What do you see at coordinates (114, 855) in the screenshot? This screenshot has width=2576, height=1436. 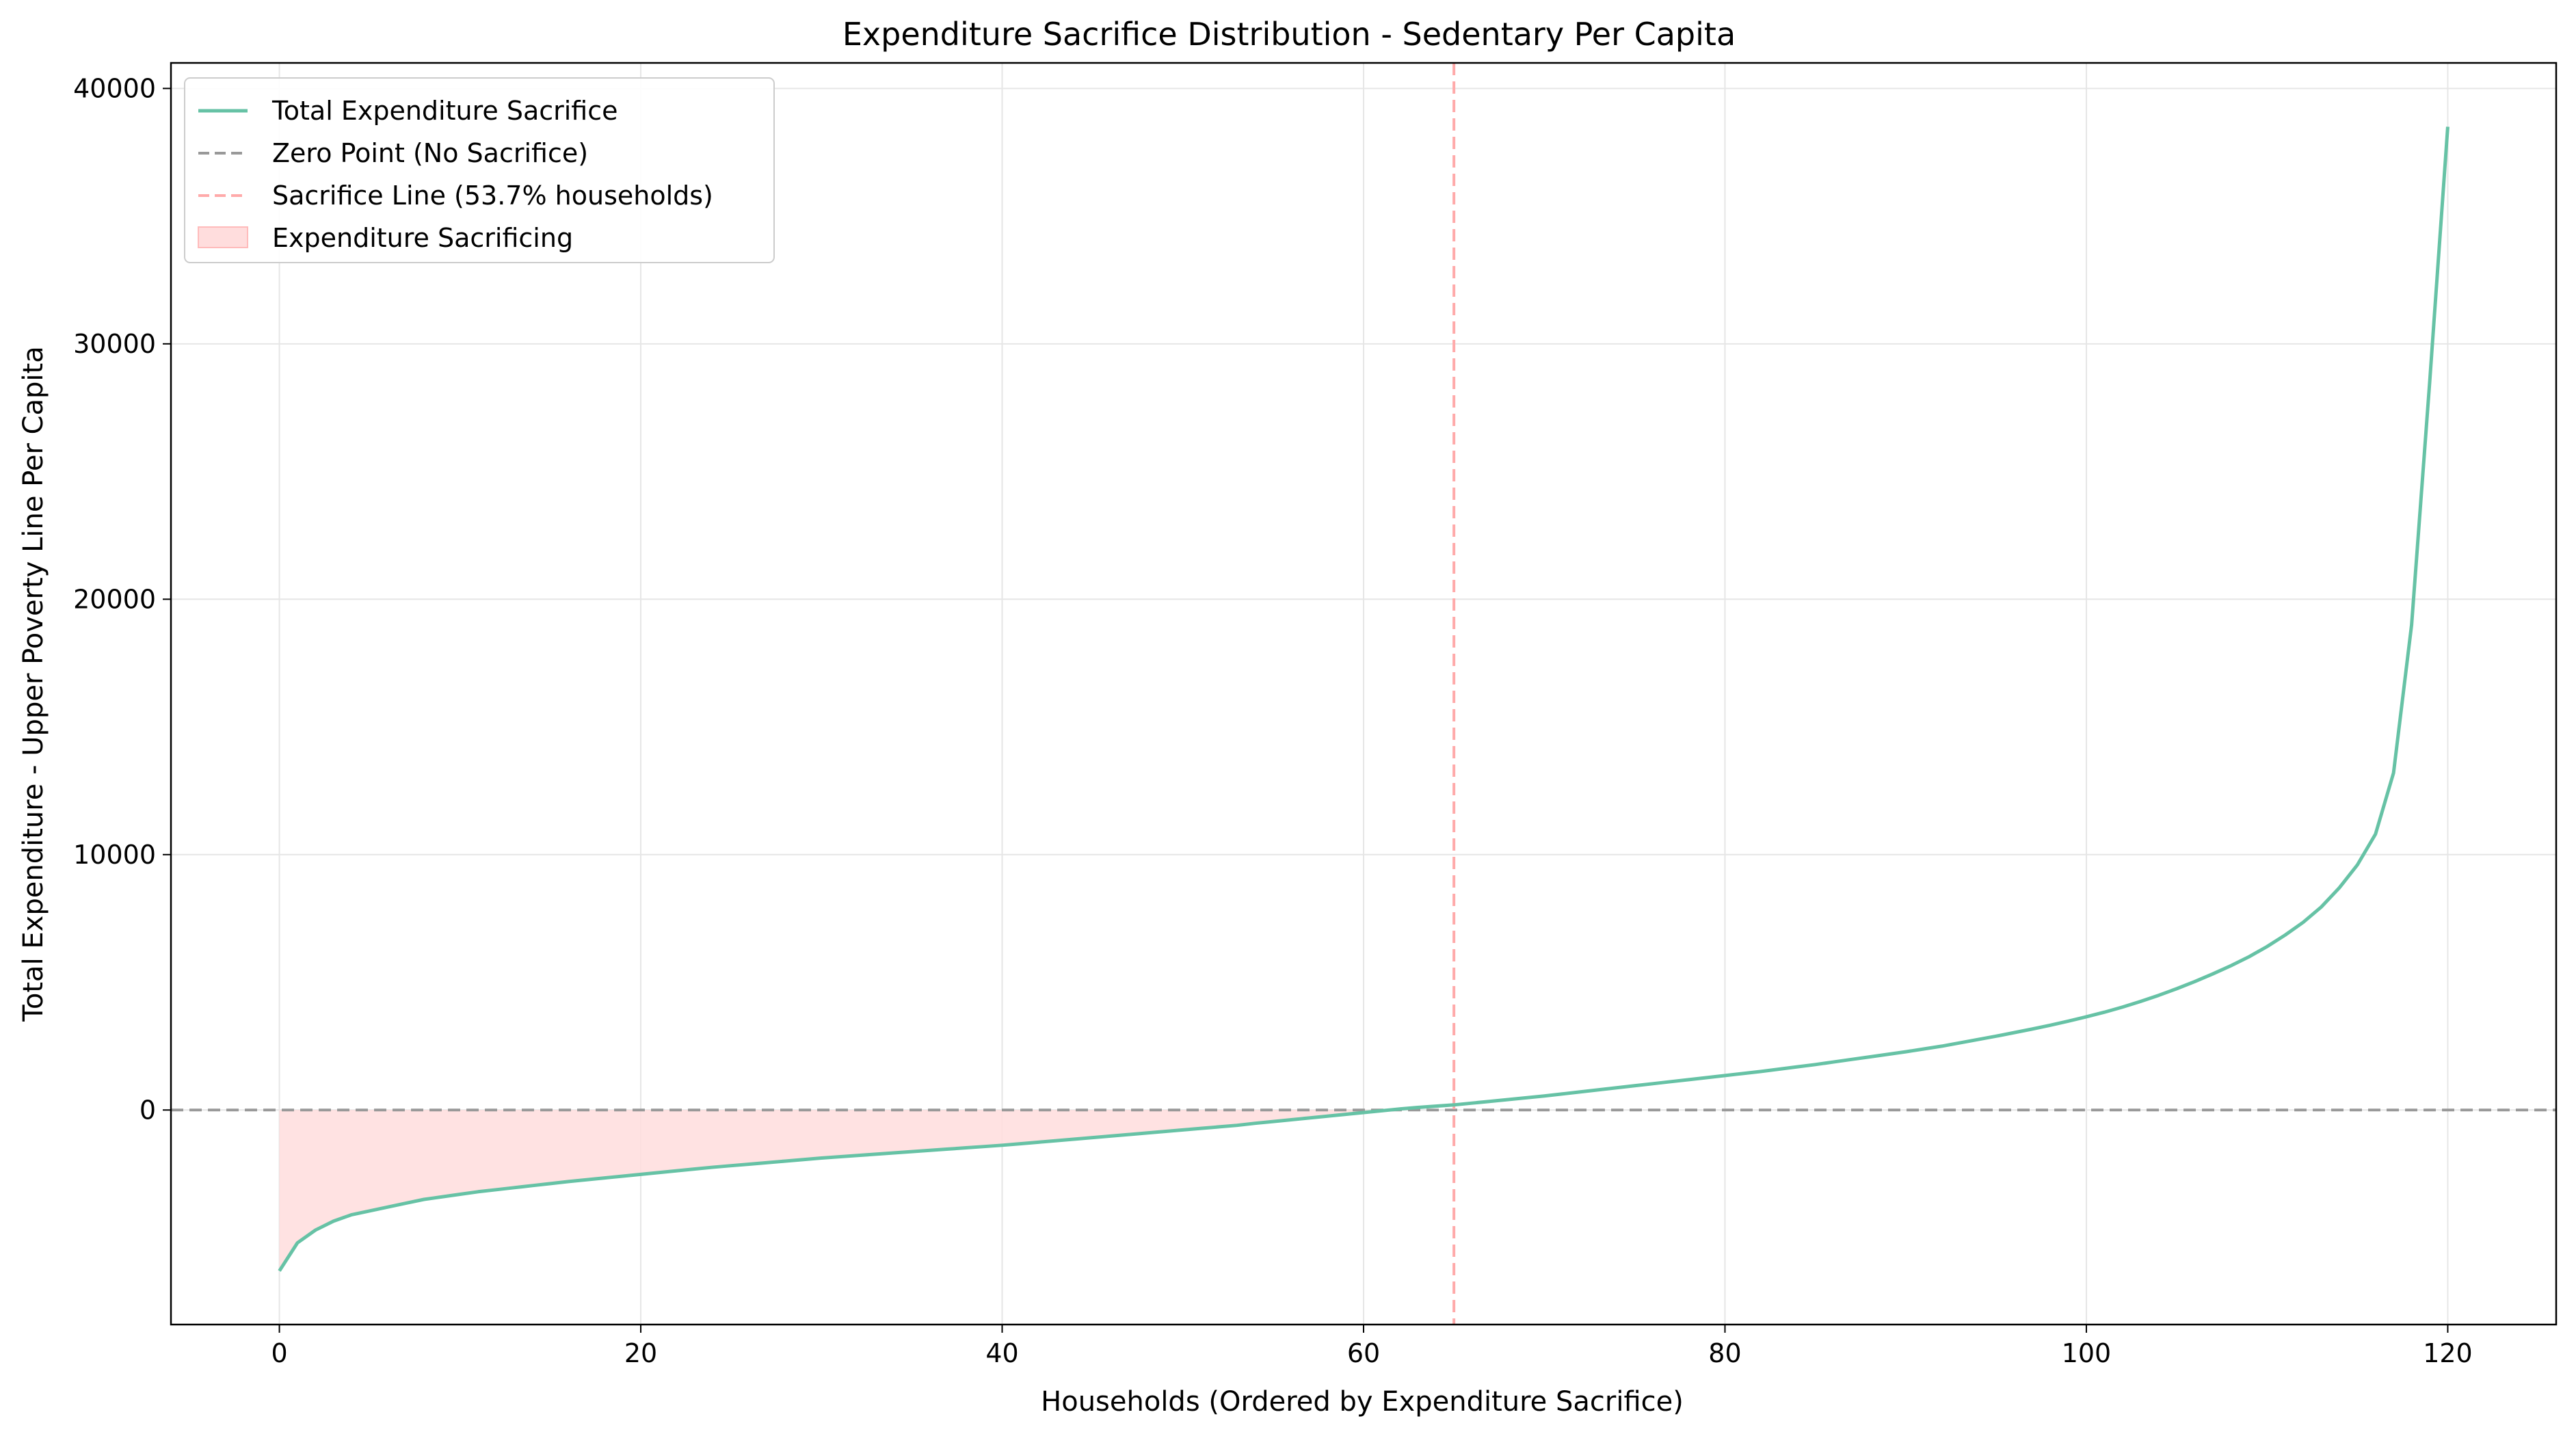 I see `y-tick-label: 10000` at bounding box center [114, 855].